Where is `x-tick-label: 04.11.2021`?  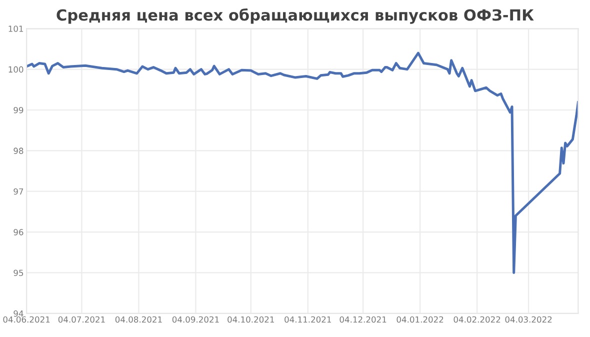
x-tick-label: 04.11.2021 is located at coordinates (307, 319).